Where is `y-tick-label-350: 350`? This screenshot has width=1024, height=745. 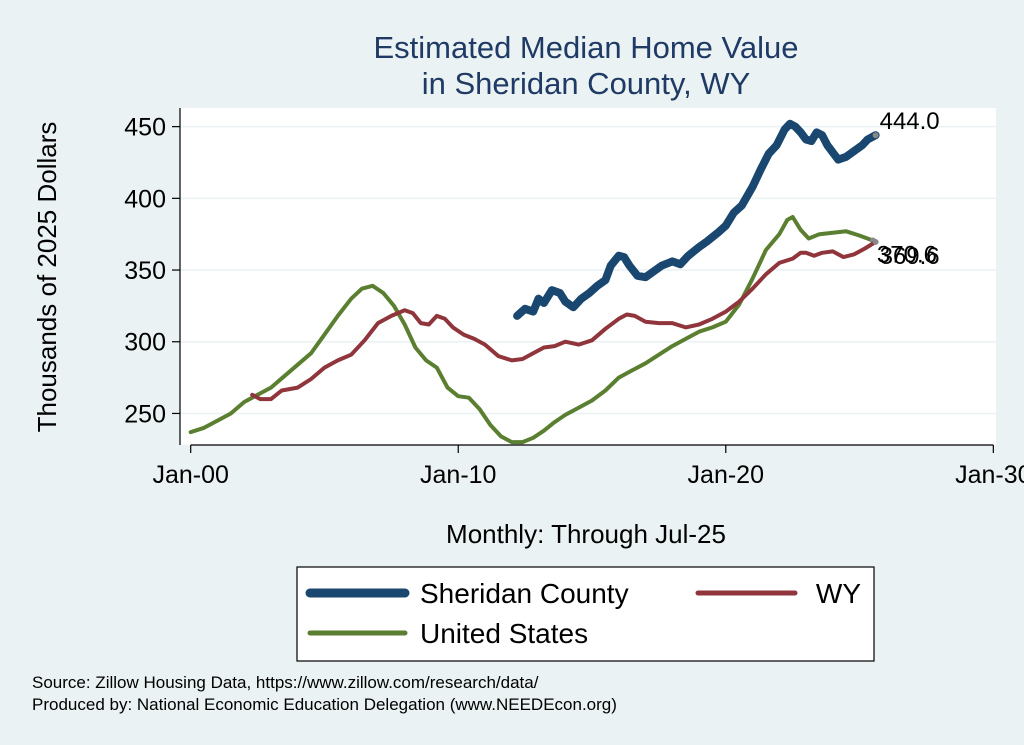
y-tick-label-350: 350 is located at coordinates (145, 271).